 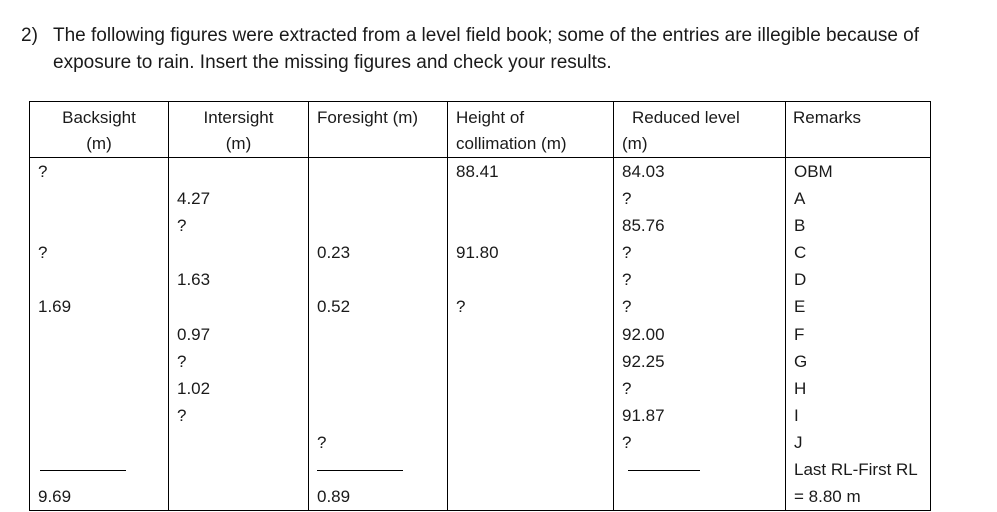 I want to click on header-intersight: Intersight (m), so click(x=238, y=129).